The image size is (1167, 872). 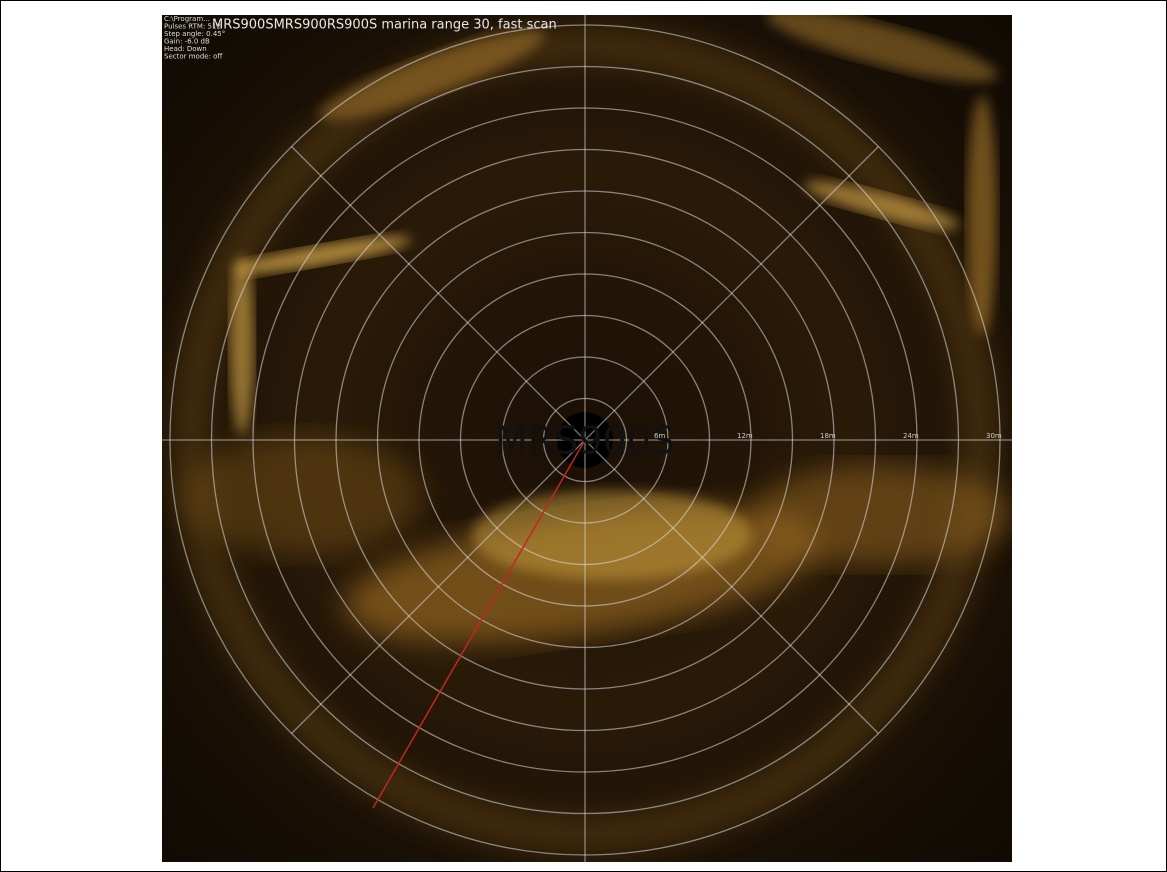 I want to click on info-line: Pulses RTM: 512, so click(x=192, y=27).